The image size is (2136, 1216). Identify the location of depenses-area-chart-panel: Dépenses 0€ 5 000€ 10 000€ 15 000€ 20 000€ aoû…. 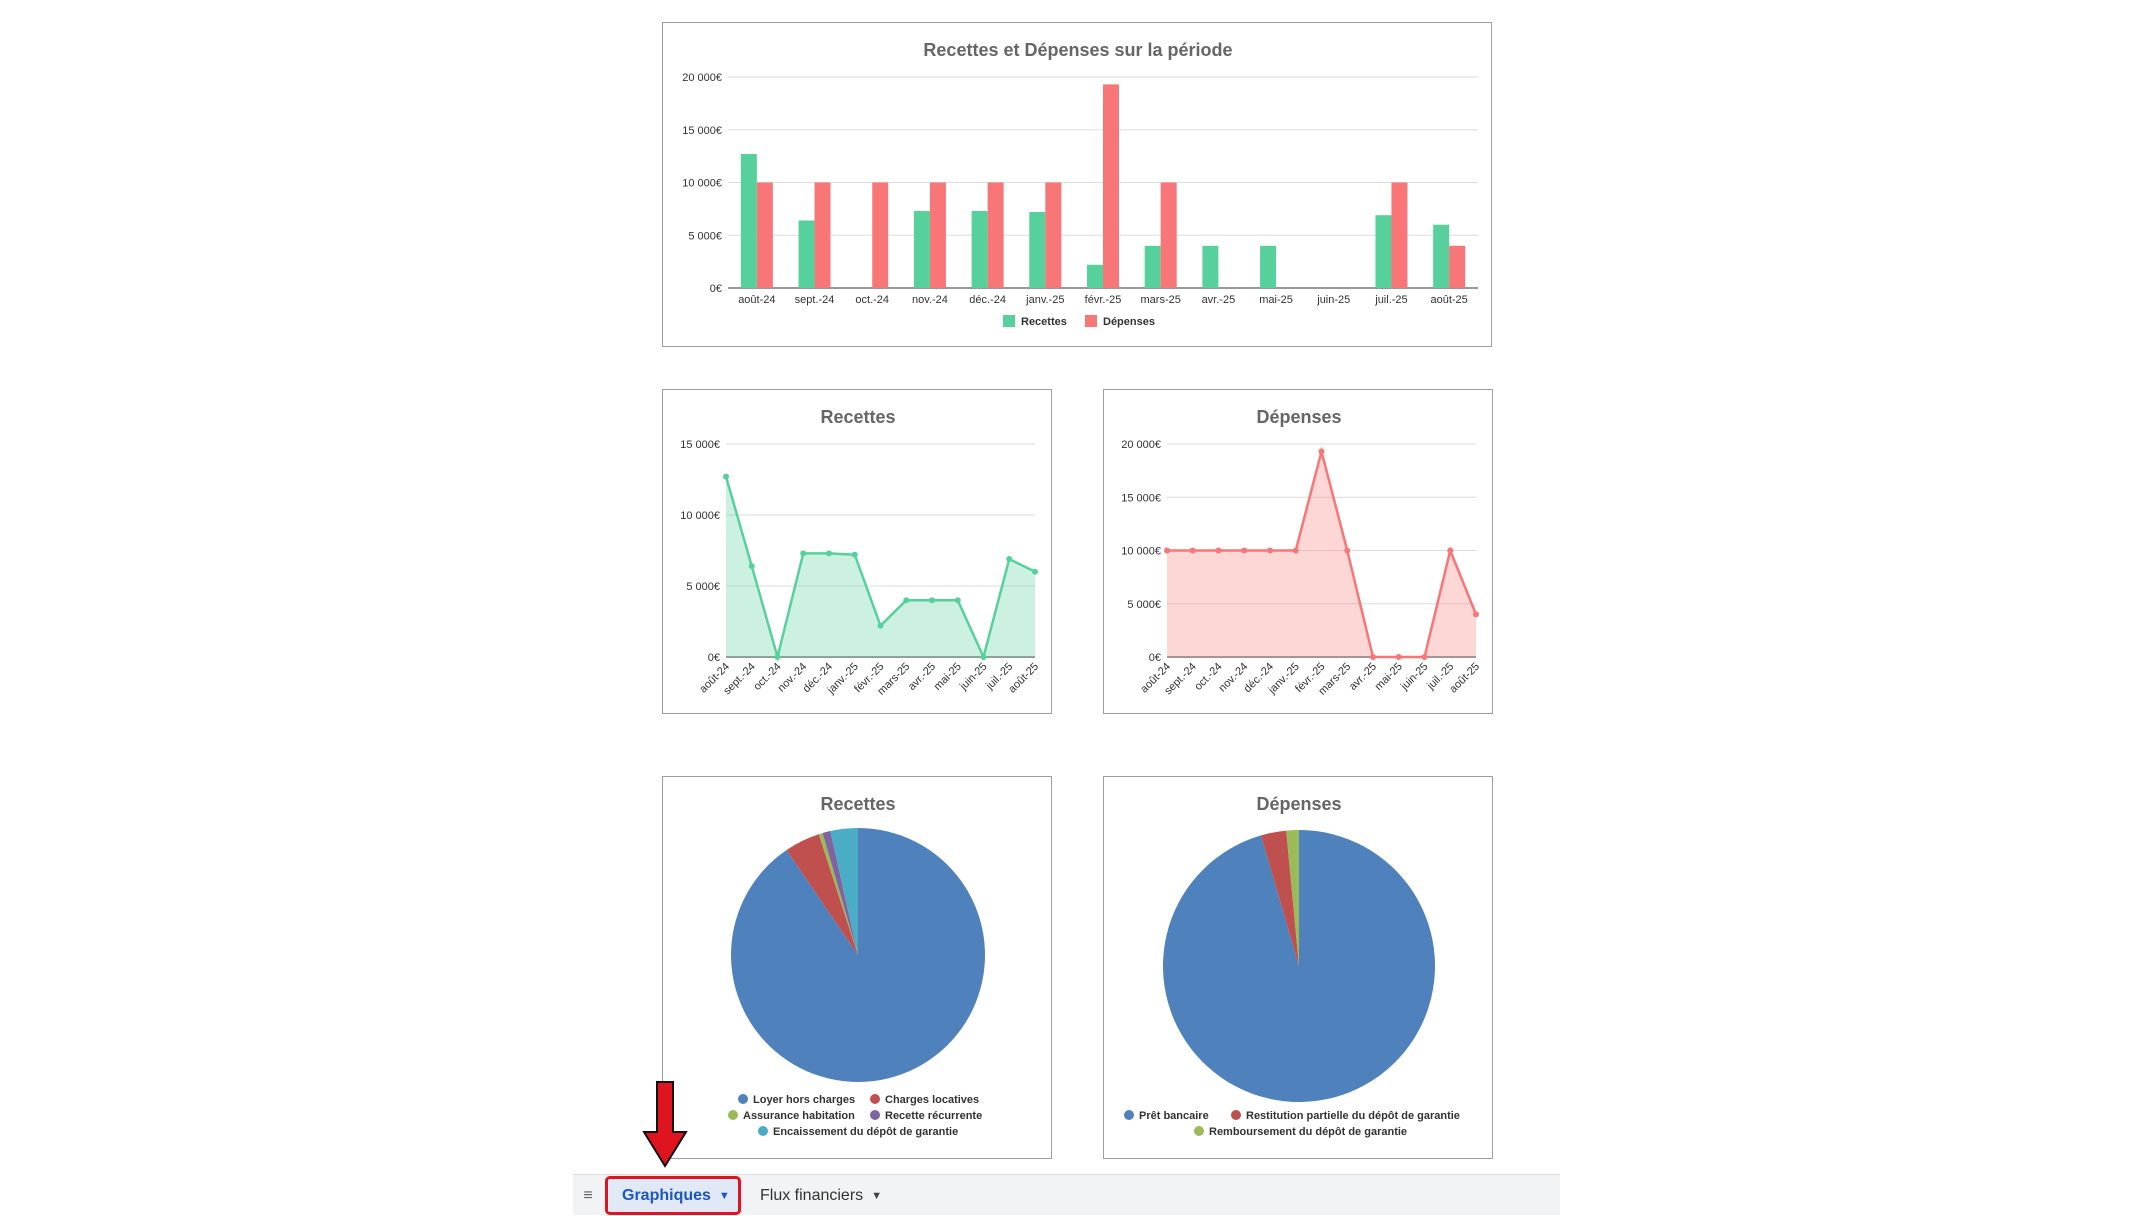
(1298, 551).